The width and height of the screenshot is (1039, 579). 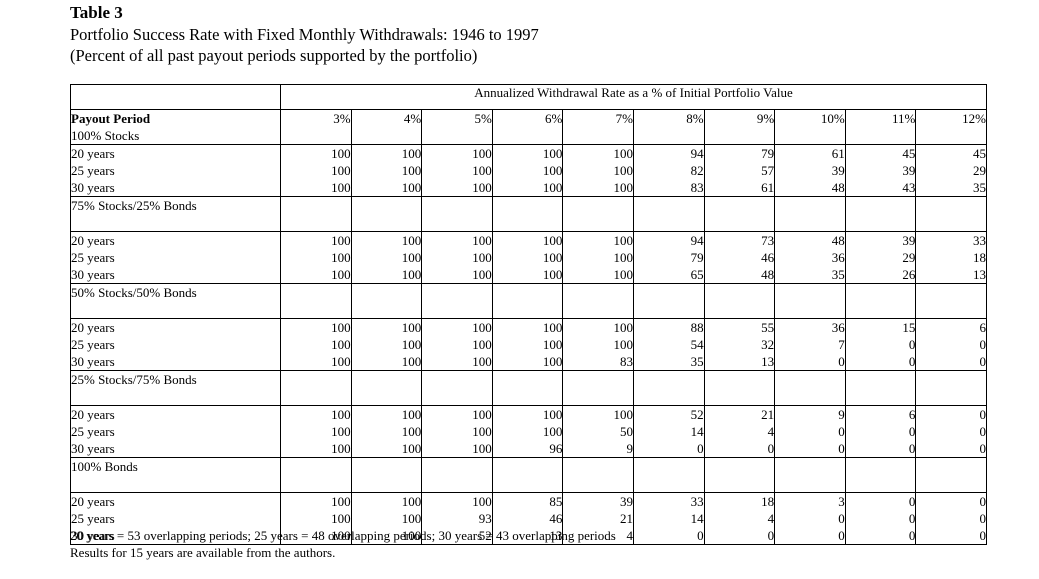 I want to click on success-rate-value: 13, so click(x=768, y=361).